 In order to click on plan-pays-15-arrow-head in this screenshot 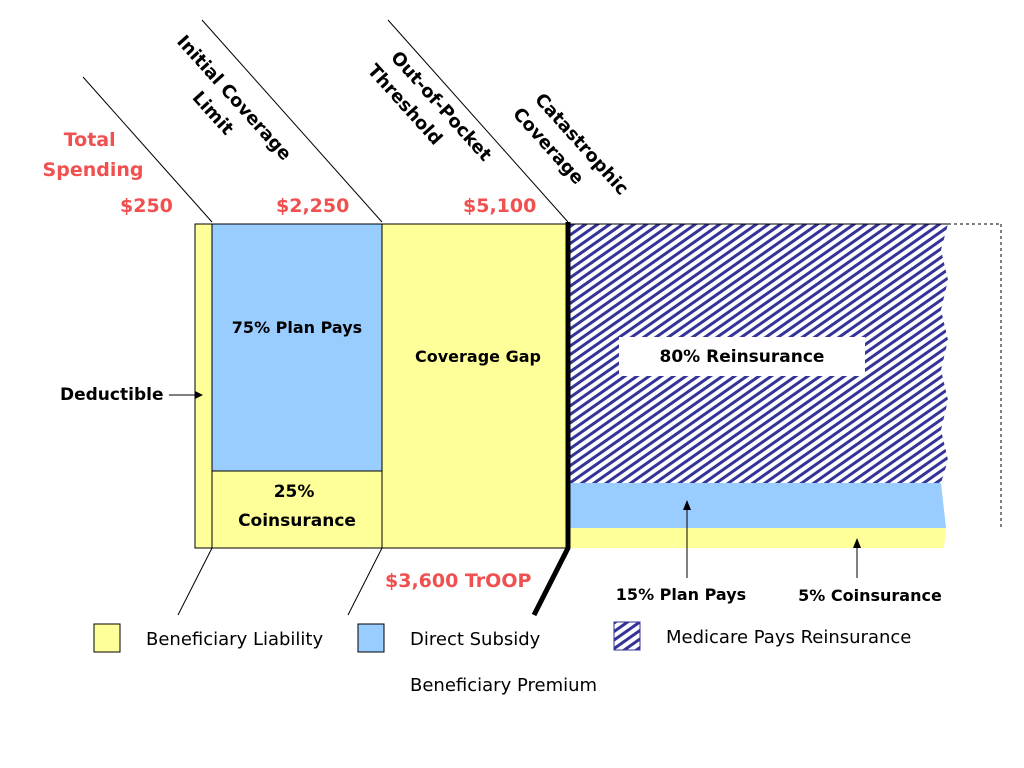, I will do `click(687, 505)`.